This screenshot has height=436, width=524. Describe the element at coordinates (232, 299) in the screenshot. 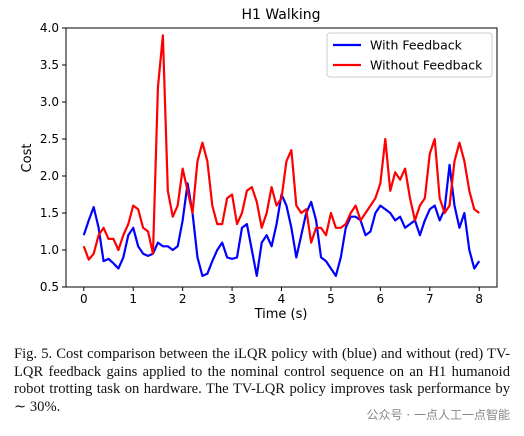

I see `x-tick-label: 3` at that location.